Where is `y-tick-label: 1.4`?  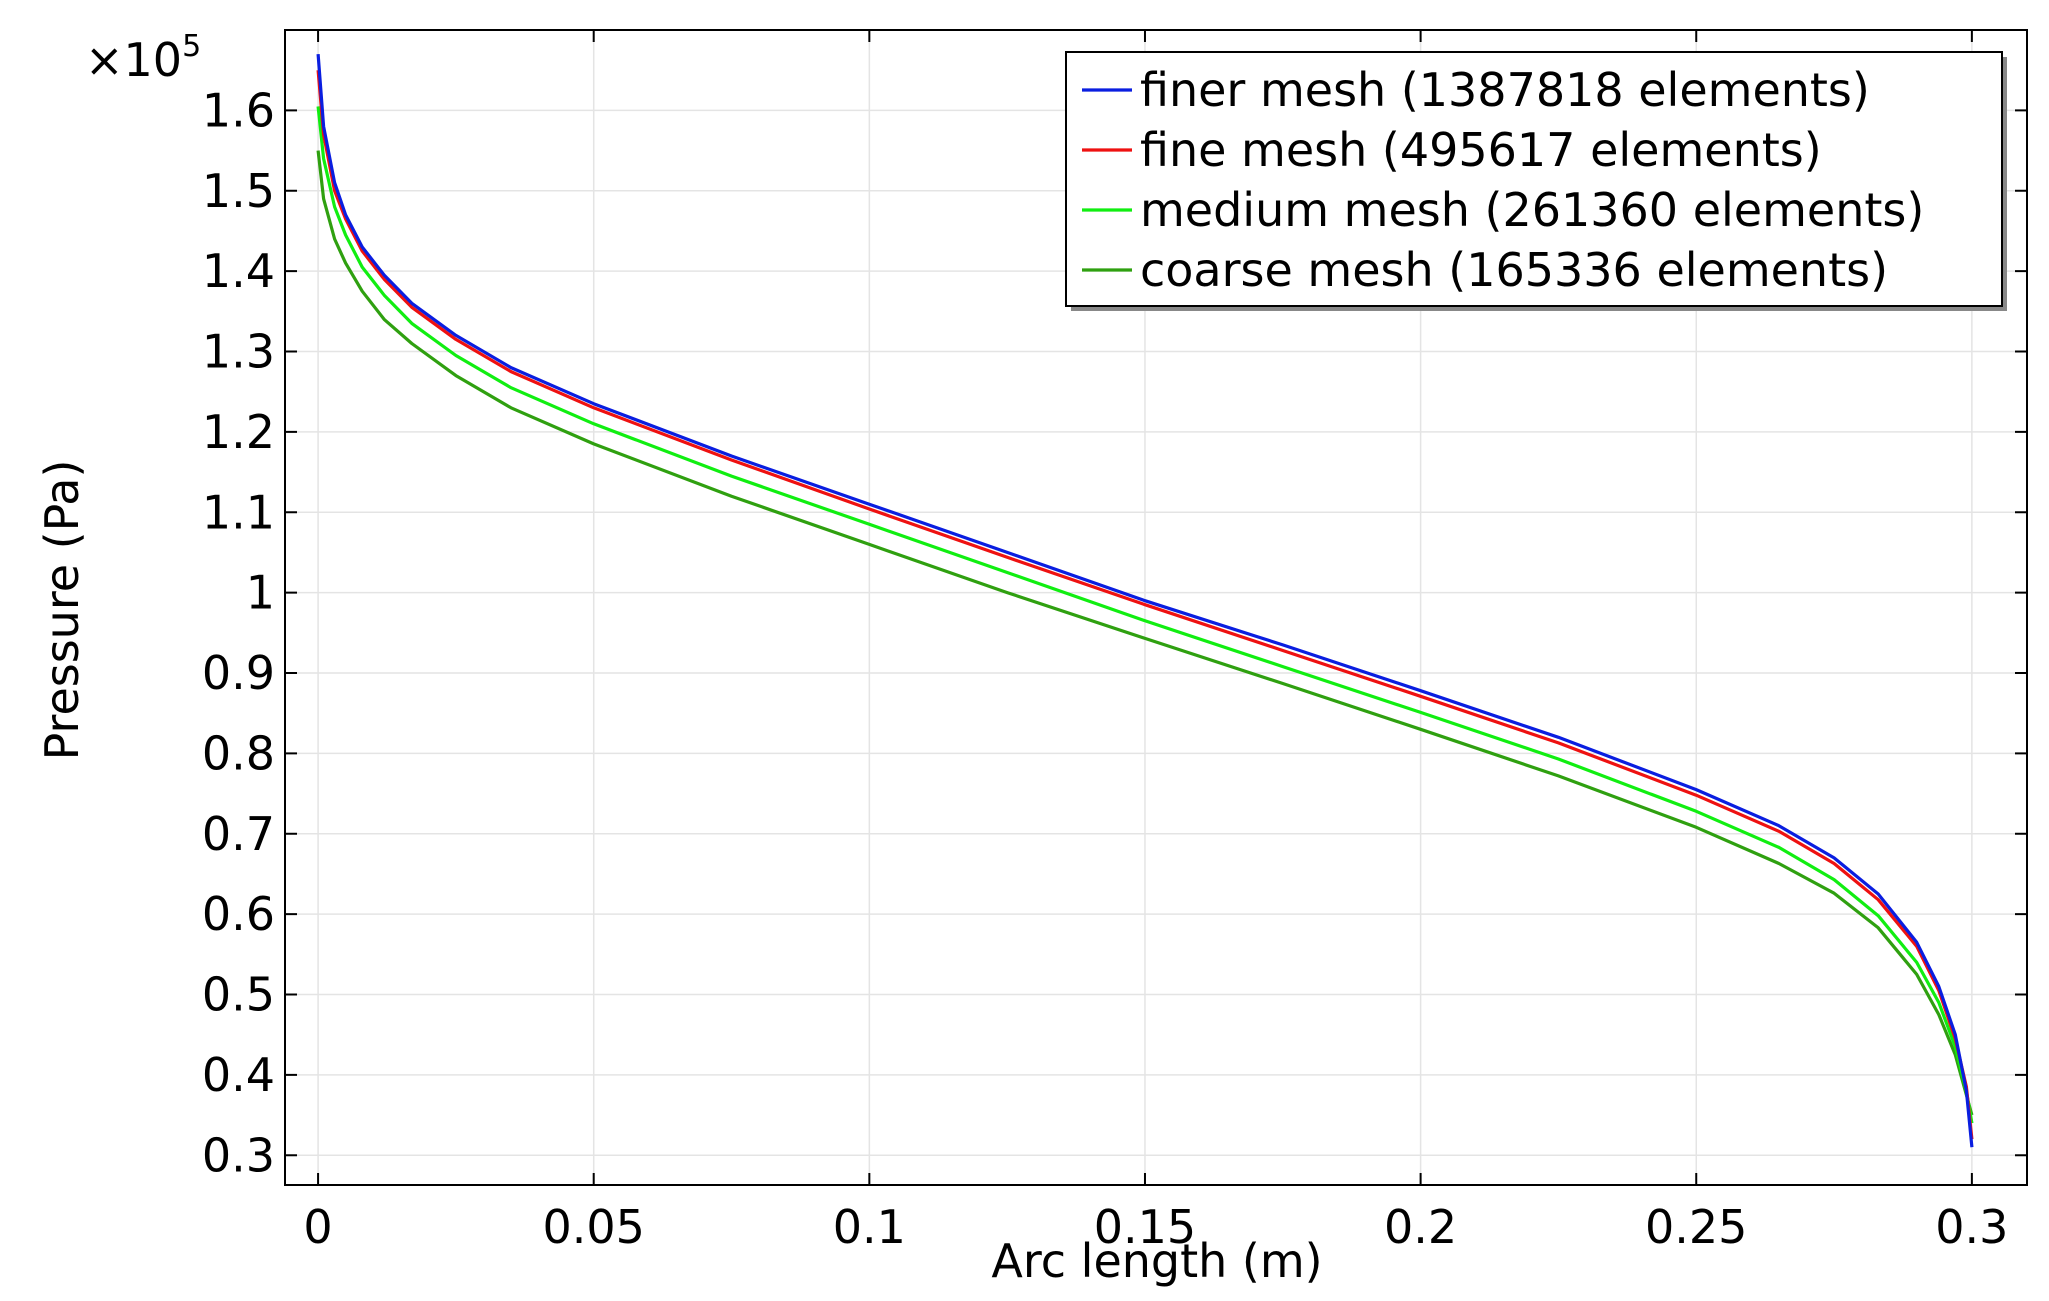
y-tick-label: 1.4 is located at coordinates (238, 271).